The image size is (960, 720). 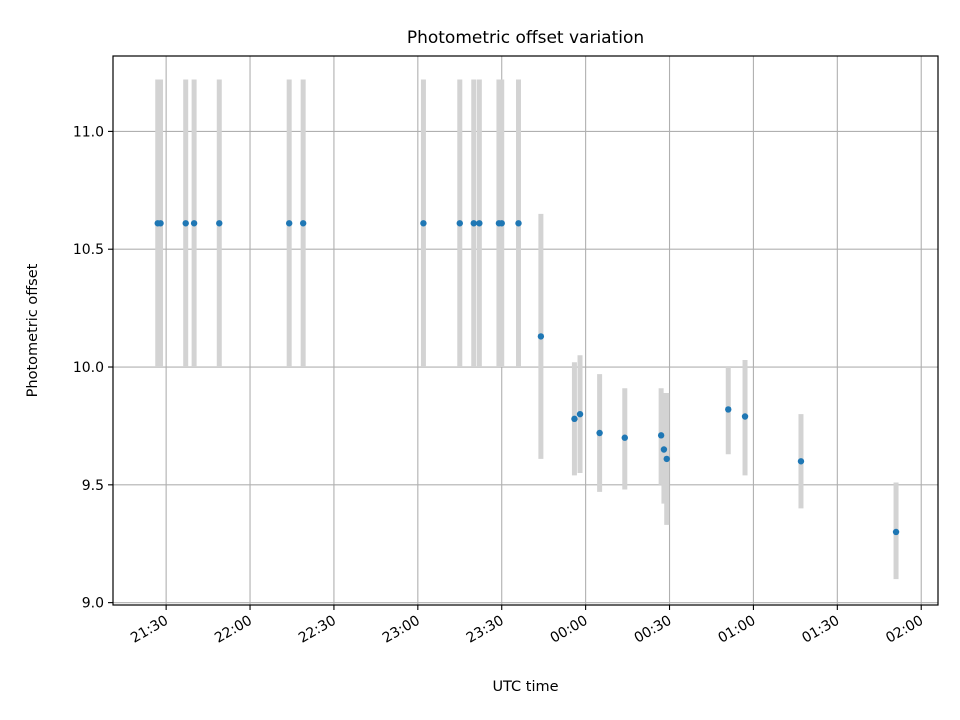 What do you see at coordinates (33, 330) in the screenshot?
I see `y-axis-title: Photometric offset` at bounding box center [33, 330].